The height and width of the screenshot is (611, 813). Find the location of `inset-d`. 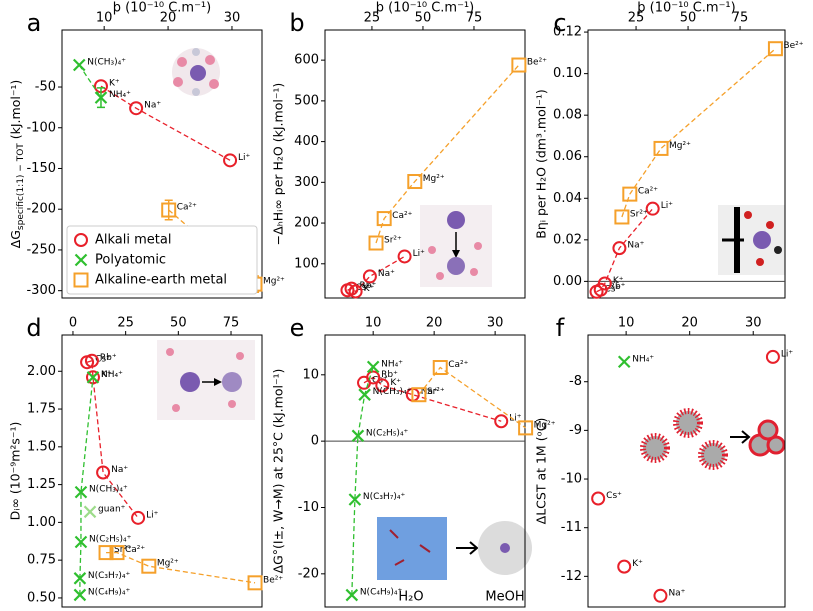

inset-d is located at coordinates (206, 380).